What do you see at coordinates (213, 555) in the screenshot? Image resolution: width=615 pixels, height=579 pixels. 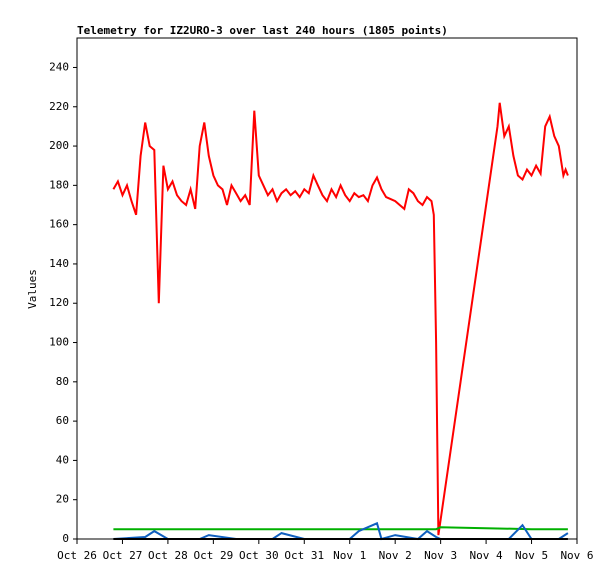 I see `x-tick-label: Oct 29` at bounding box center [213, 555].